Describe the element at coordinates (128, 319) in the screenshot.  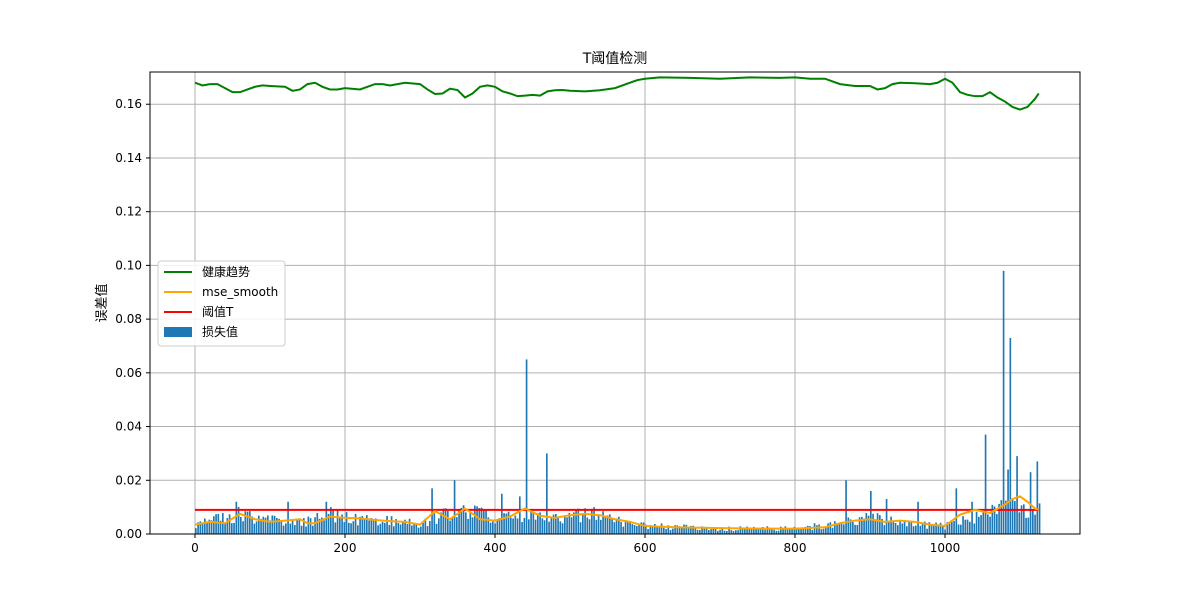
I see `y-tick-label: 0.08` at that location.